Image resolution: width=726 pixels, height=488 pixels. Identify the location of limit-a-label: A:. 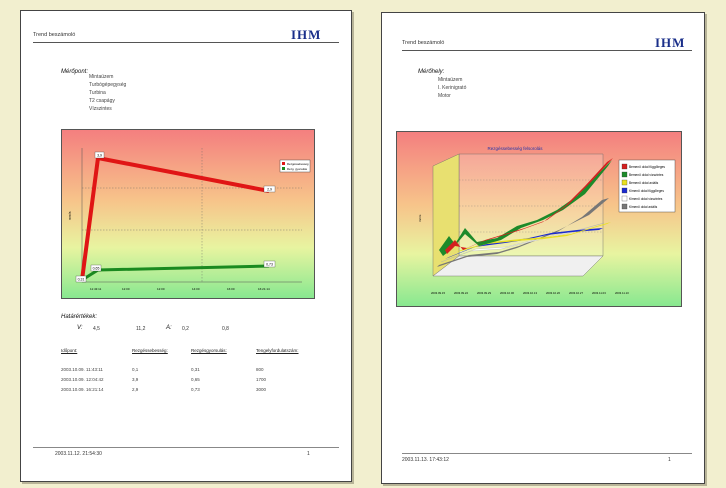
(169, 328).